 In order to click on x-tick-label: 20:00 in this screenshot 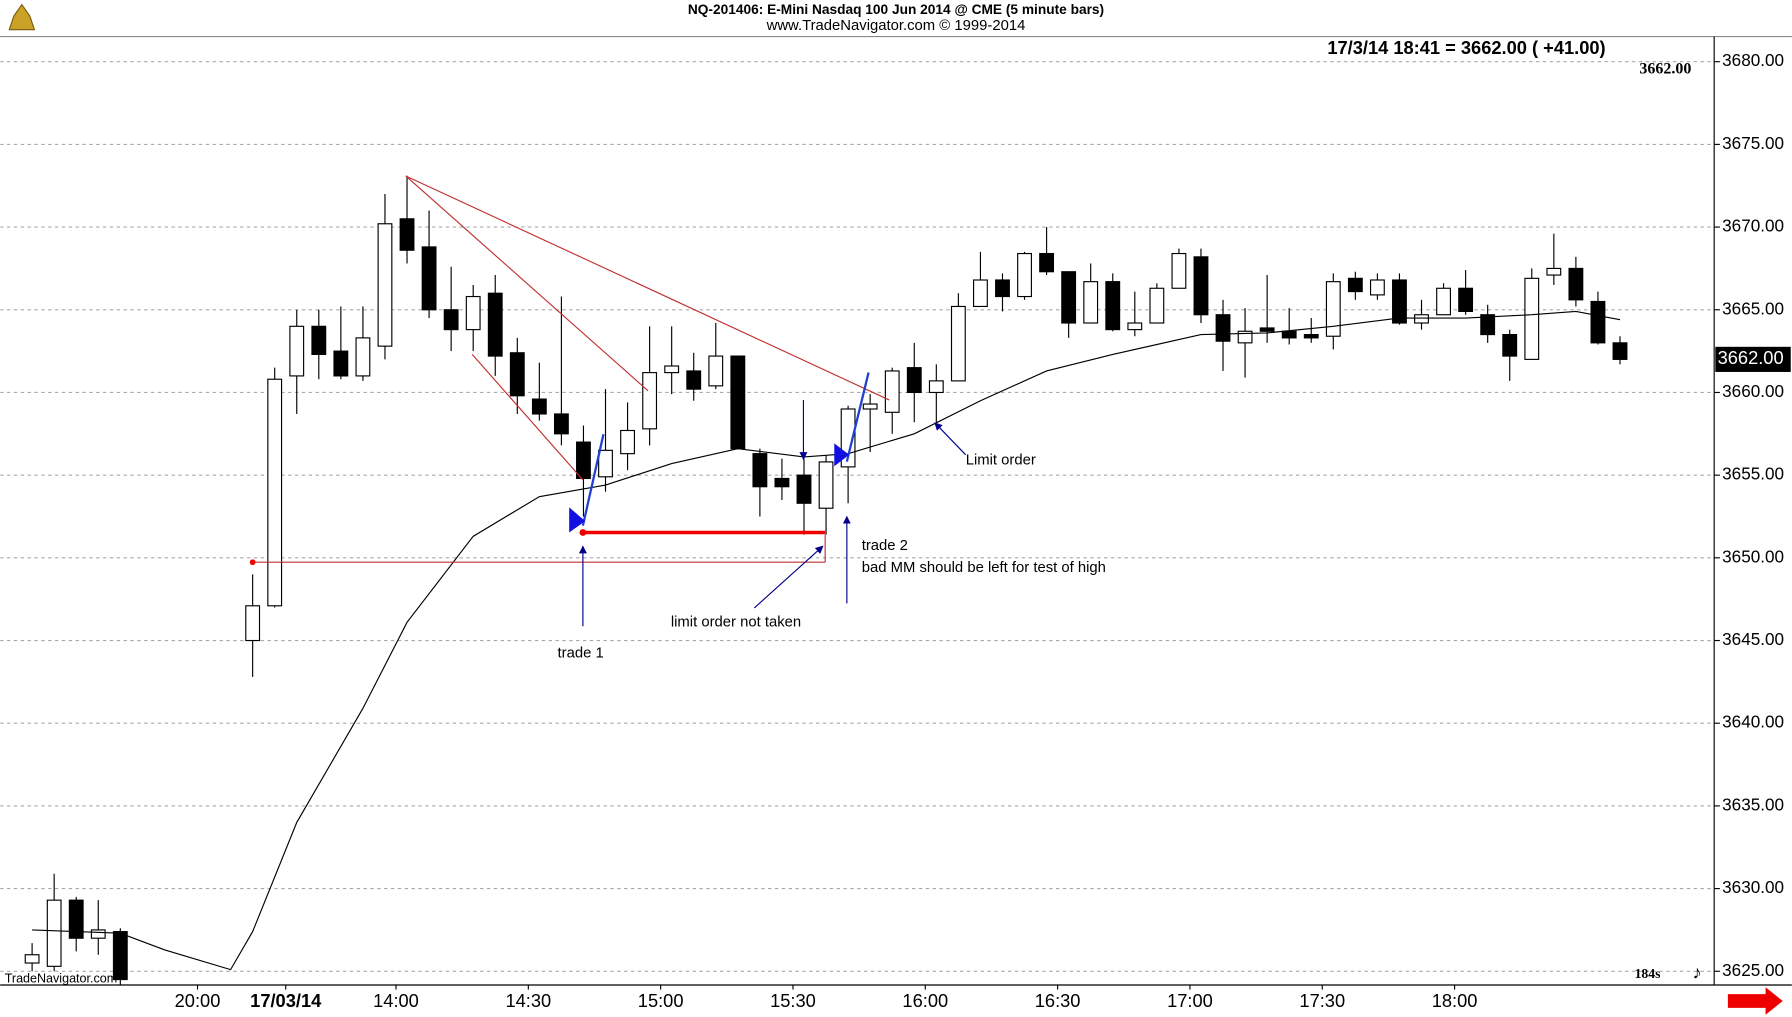, I will do `click(198, 1000)`.